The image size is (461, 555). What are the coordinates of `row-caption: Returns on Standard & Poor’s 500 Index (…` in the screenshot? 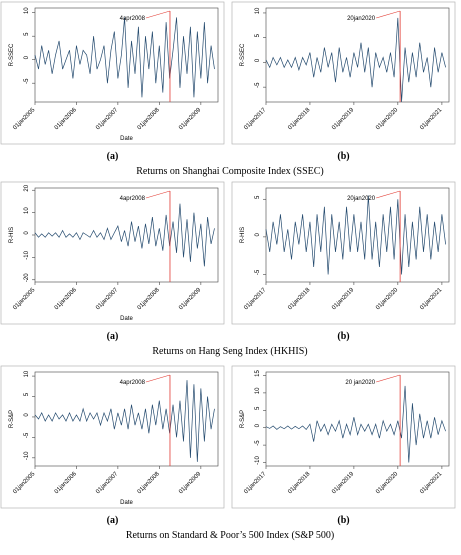 It's located at (230, 535).